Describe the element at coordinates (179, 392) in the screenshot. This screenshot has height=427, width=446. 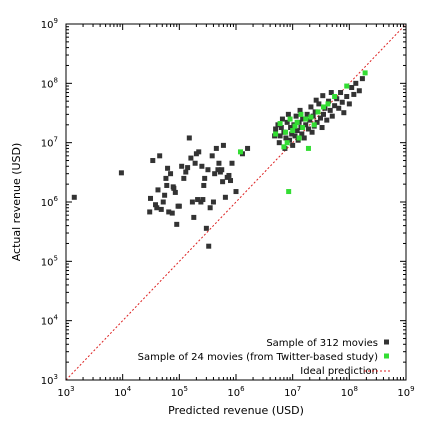
I see `x-tick-label: 10⁵` at that location.